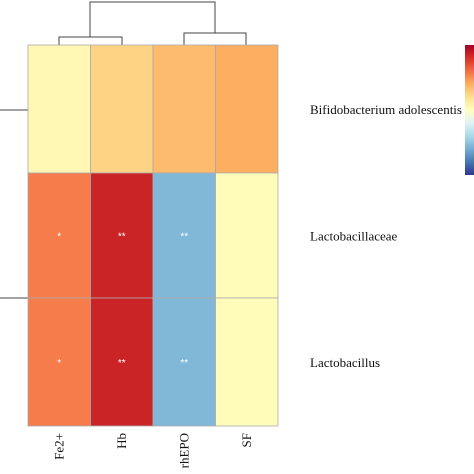 The width and height of the screenshot is (474, 474). What do you see at coordinates (152, 450) in the screenshot?
I see `column-labels: Fe2+ Hb rhEPO SF` at bounding box center [152, 450].